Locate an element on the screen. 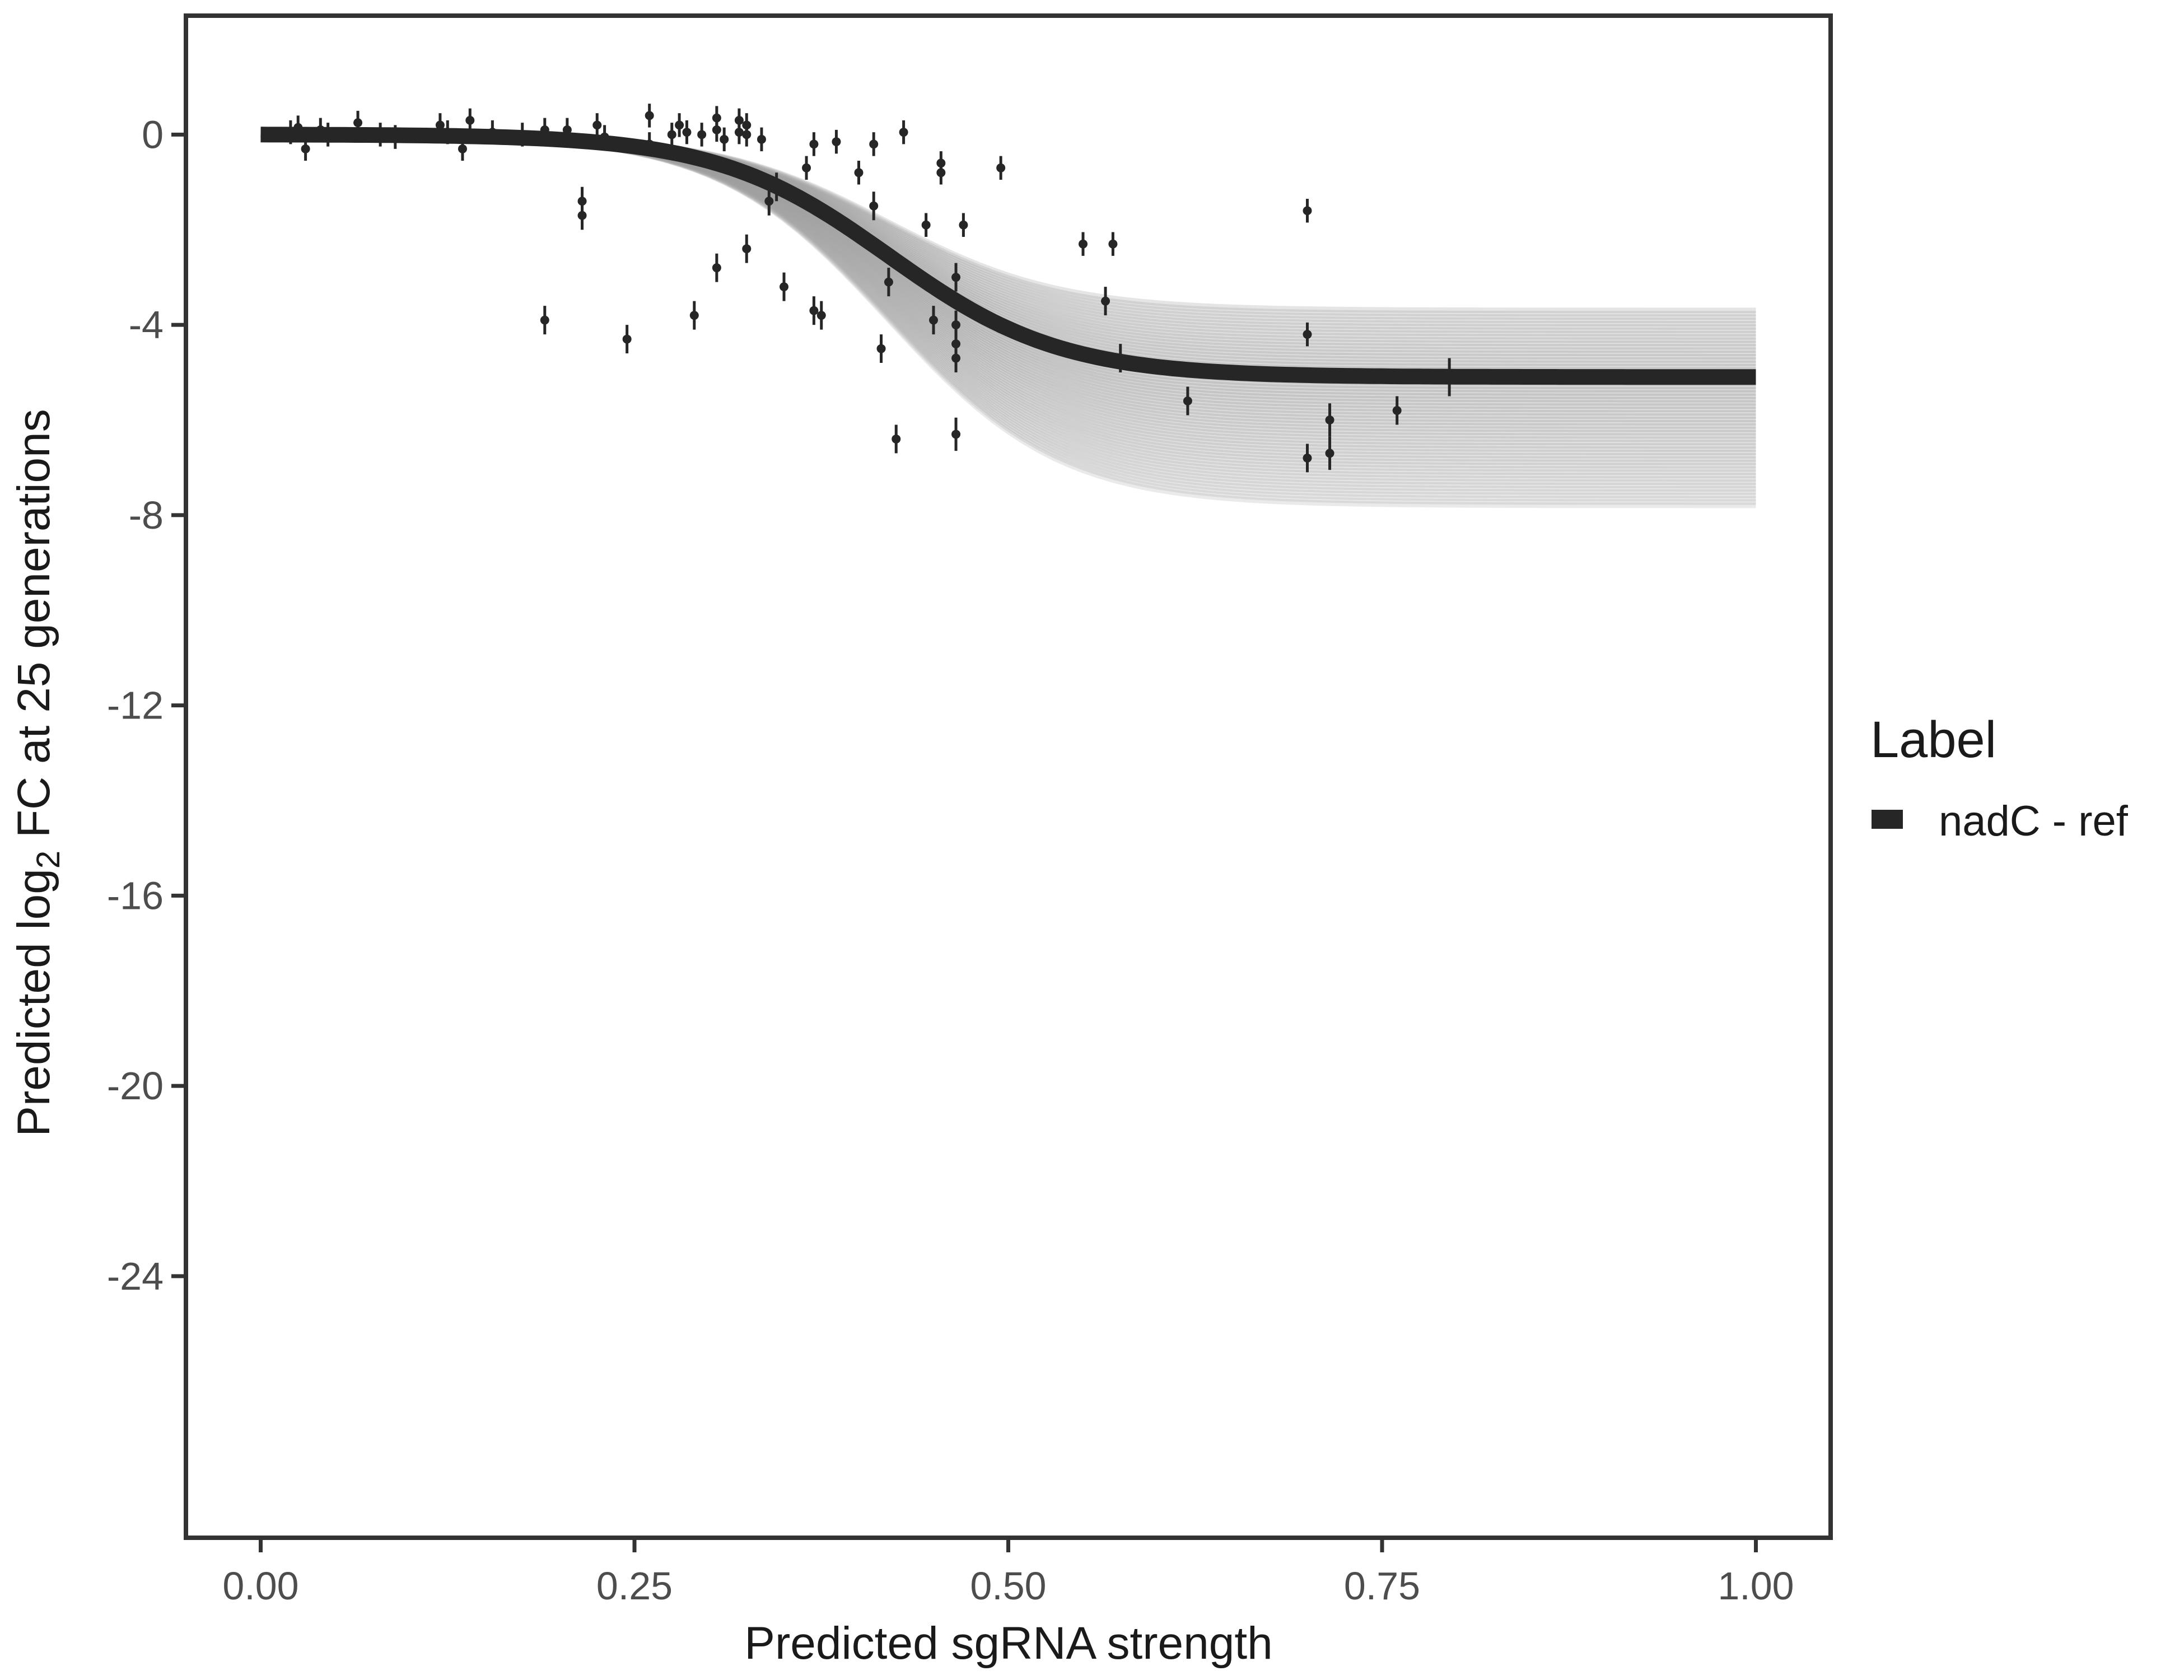 This screenshot has width=2184, height=1680. y-axis-title-suffix: FC at 25 generations is located at coordinates (34, 630).